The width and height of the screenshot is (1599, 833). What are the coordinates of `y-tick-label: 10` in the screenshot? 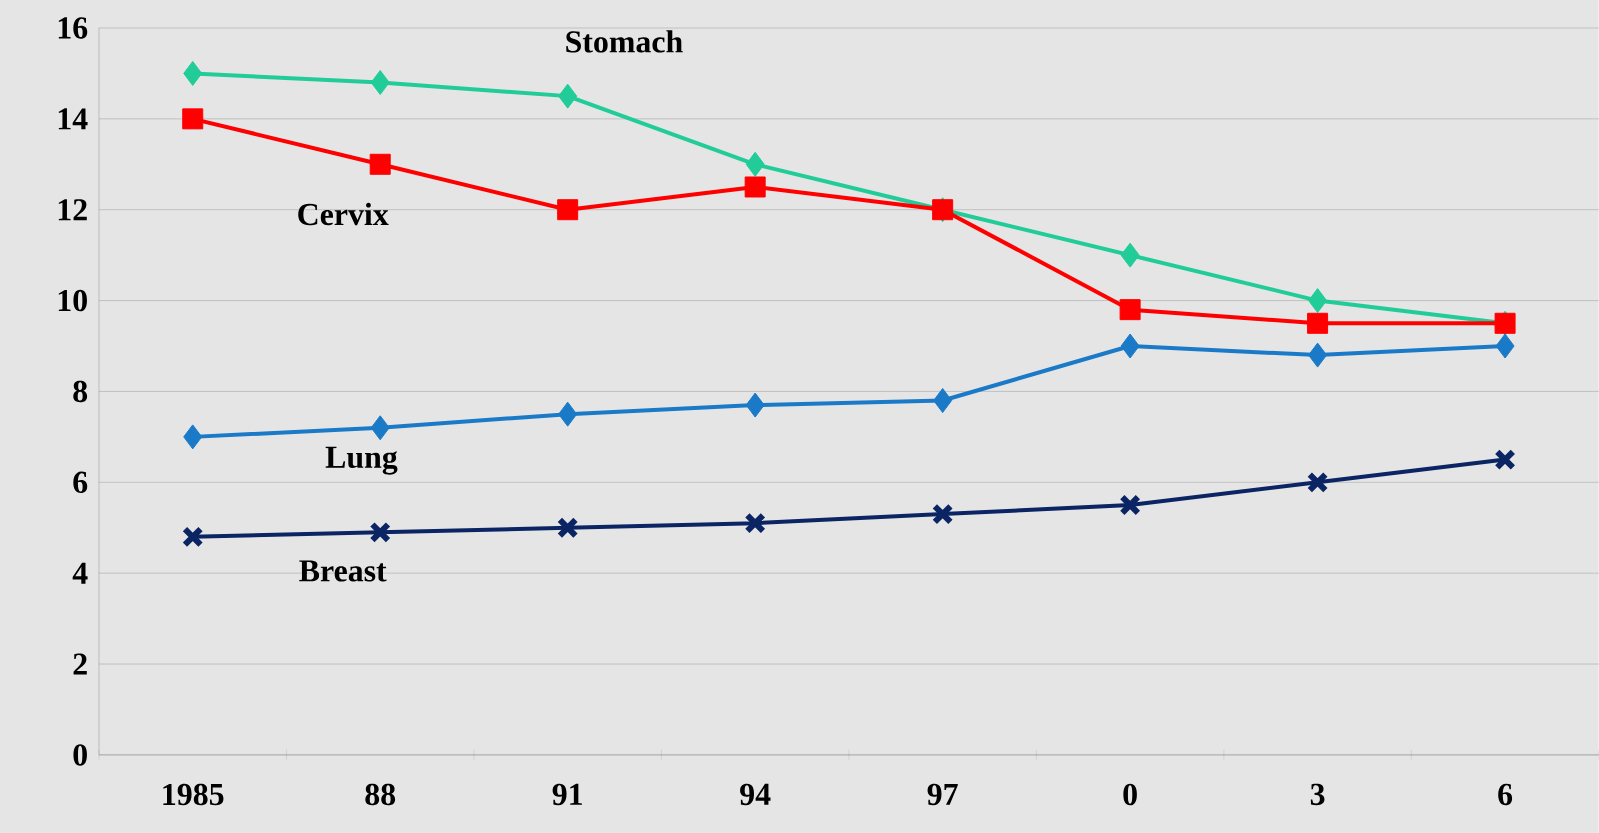 It's located at (72, 300).